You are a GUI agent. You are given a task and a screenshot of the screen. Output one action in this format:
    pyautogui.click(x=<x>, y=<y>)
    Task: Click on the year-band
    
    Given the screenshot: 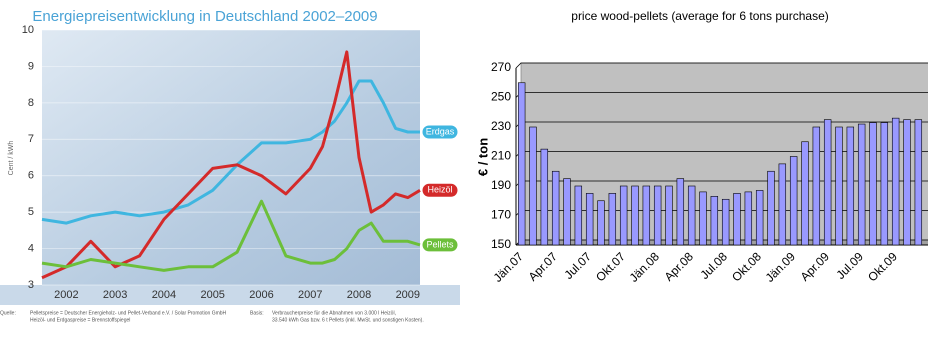 What is the action you would take?
    pyautogui.click(x=230, y=295)
    